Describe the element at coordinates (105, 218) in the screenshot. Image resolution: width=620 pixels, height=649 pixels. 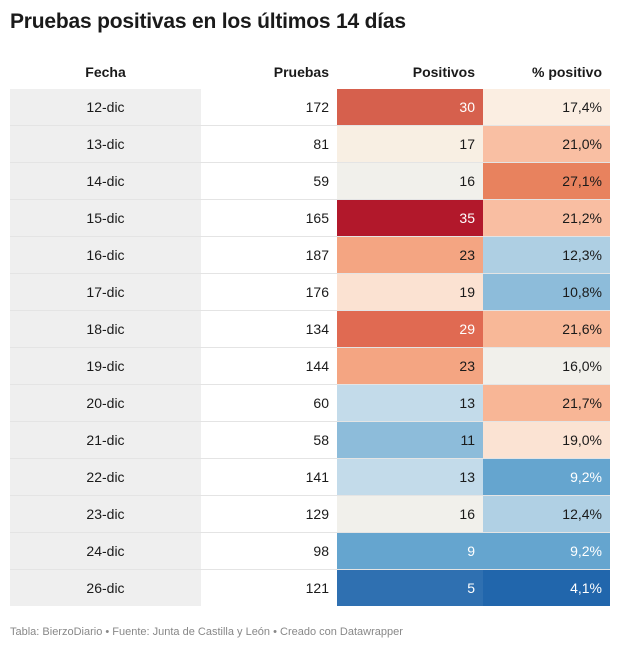
I see `cell-fecha: 15-dic` at that location.